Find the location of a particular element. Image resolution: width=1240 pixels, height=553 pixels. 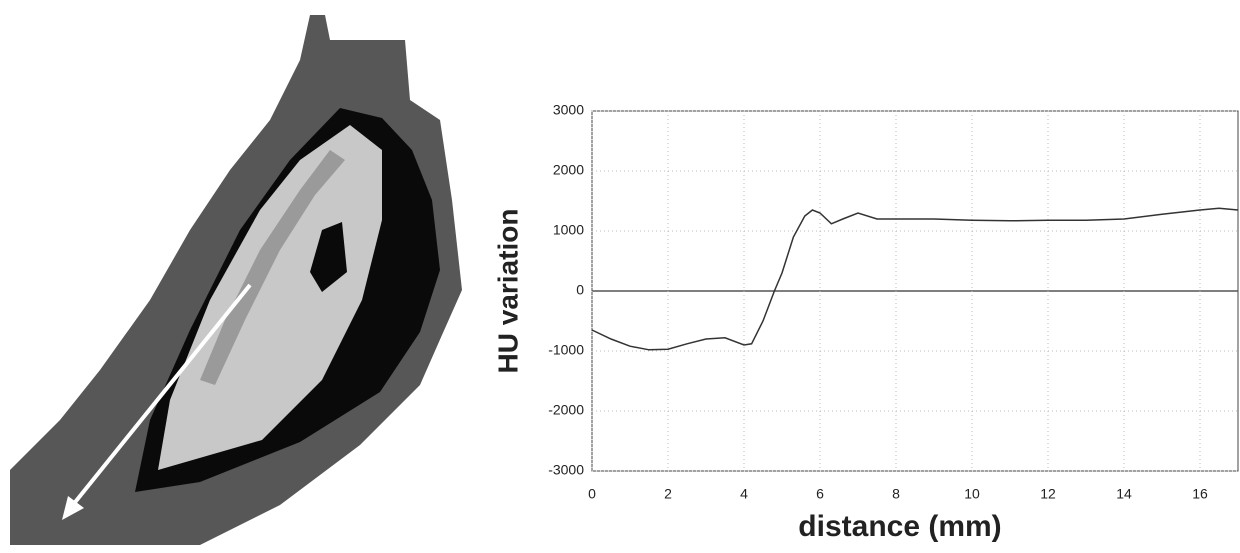

y-tick-label: 1000 is located at coordinates (568, 230).